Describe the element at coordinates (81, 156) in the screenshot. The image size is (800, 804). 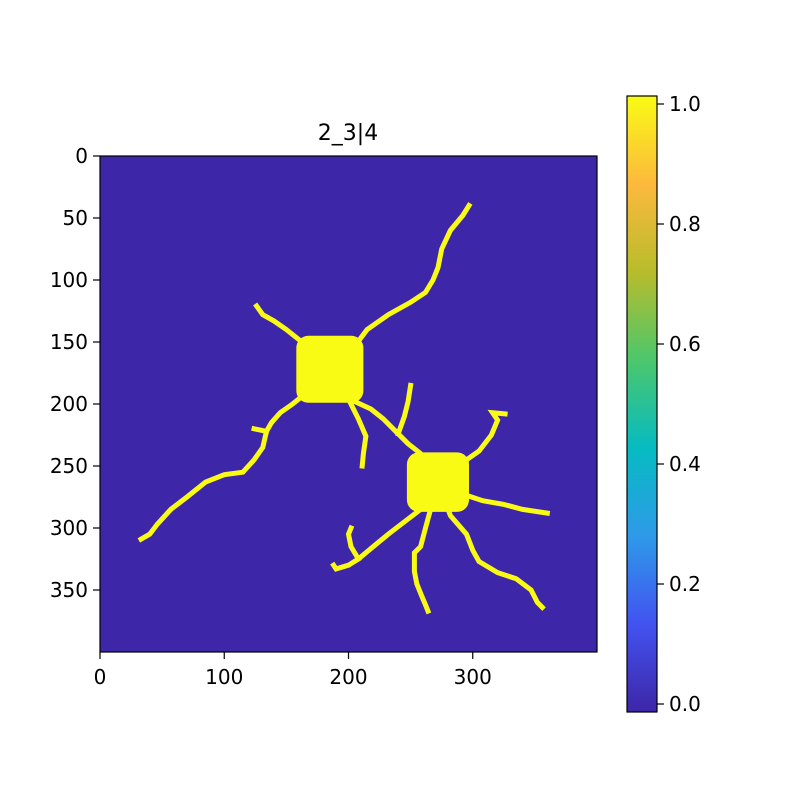
I see `y-tick-label: 0` at that location.